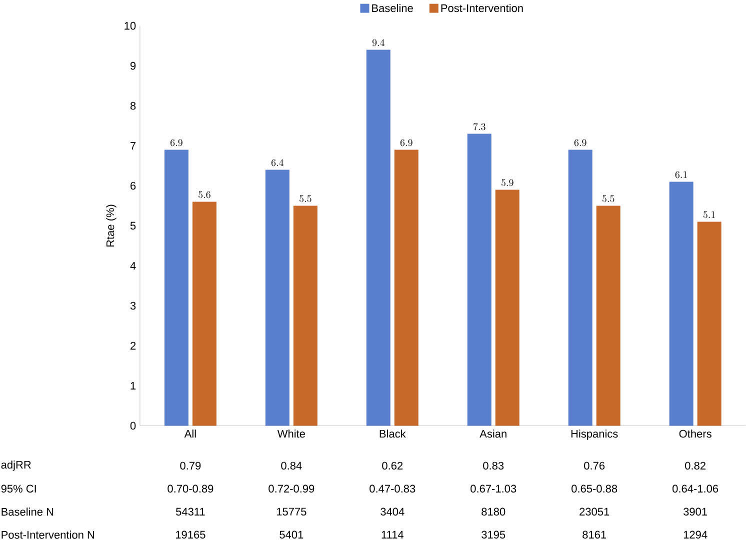  What do you see at coordinates (695, 434) in the screenshot?
I see `x-tick-label: Others` at bounding box center [695, 434].